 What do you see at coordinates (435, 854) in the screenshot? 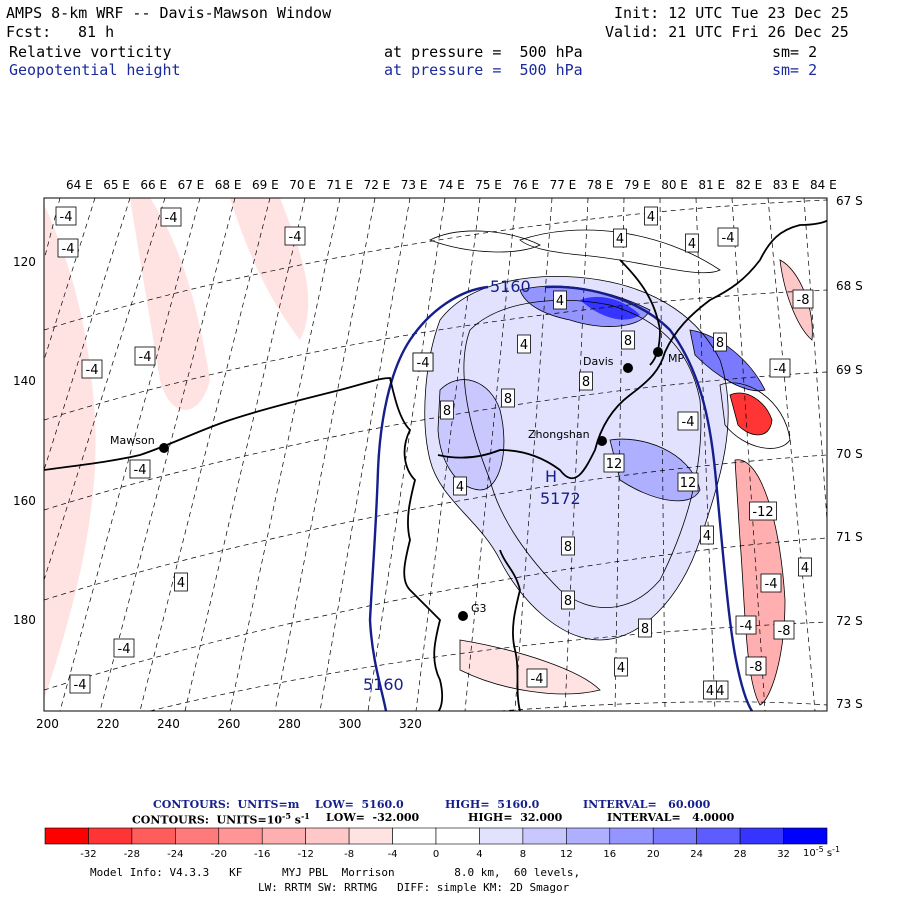
I see `colorbar-tick-labels: -32 -28 -24 -20 -16 -12 -8 -4 0 4 8 12 16 20 24 28 32` at bounding box center [435, 854].